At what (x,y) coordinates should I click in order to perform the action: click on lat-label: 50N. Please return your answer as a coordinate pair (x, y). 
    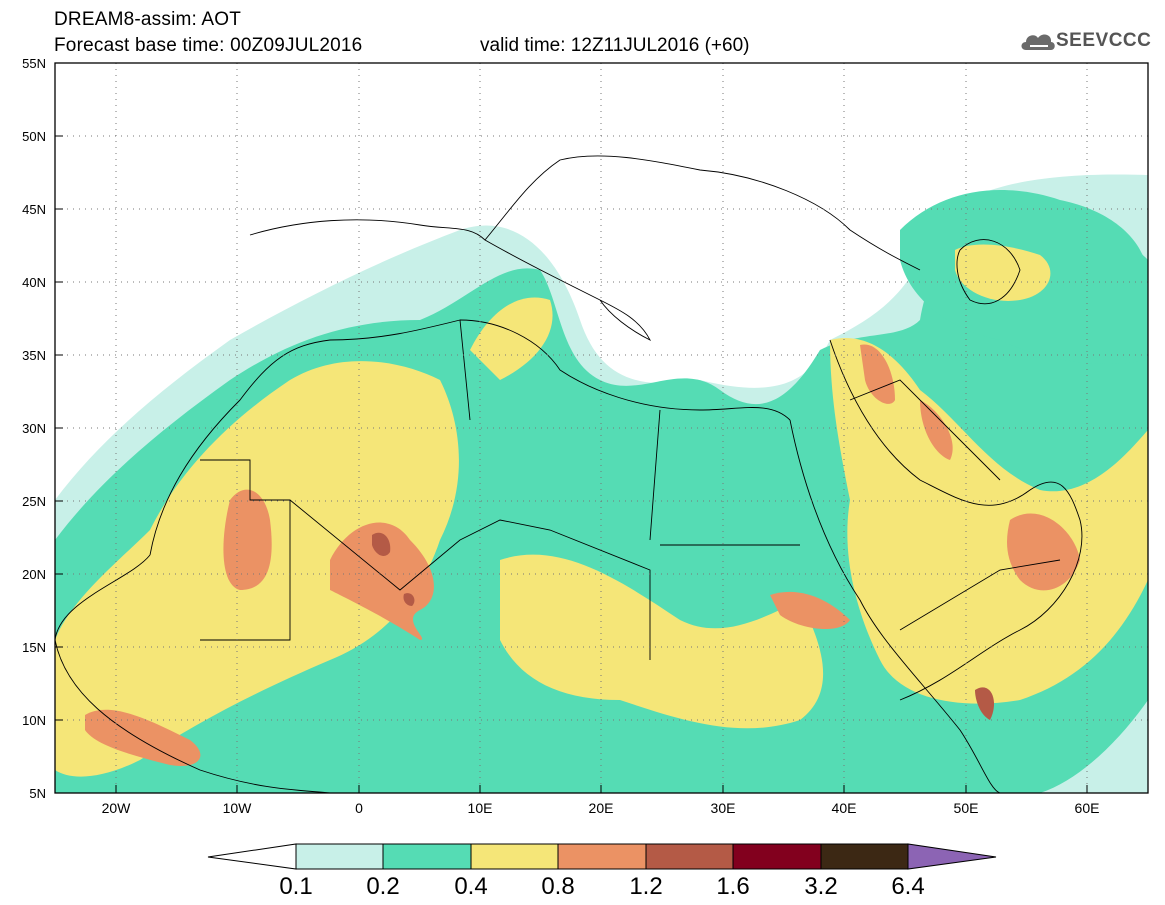
    Looking at the image, I should click on (34, 136).